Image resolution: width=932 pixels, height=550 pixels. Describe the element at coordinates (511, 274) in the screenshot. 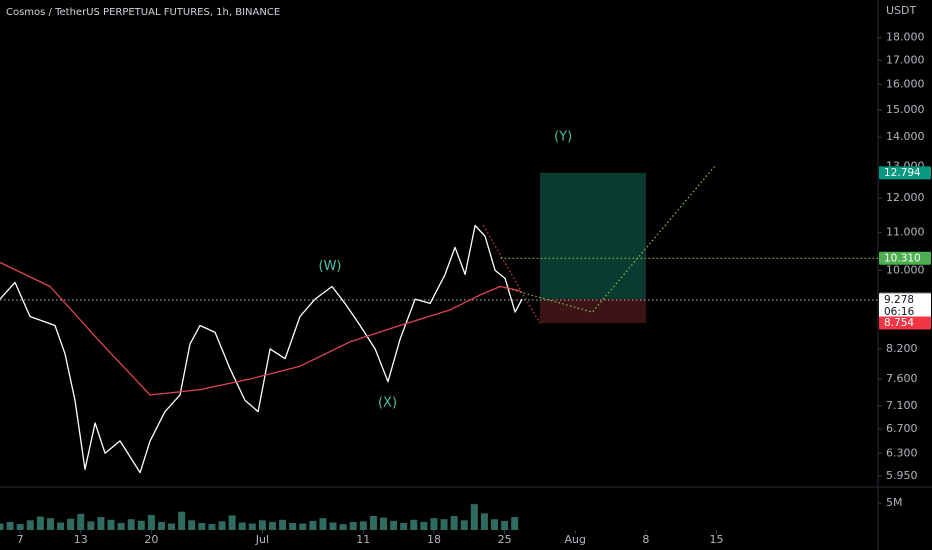

I see `dotted-line` at that location.